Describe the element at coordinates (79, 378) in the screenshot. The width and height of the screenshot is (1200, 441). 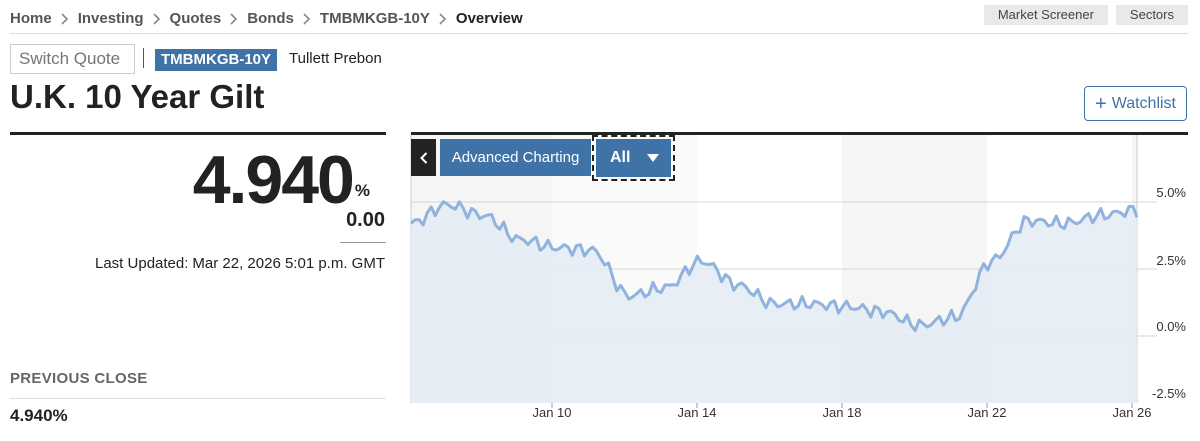
I see `previous-close-label: PREVIOUS CLOSE` at that location.